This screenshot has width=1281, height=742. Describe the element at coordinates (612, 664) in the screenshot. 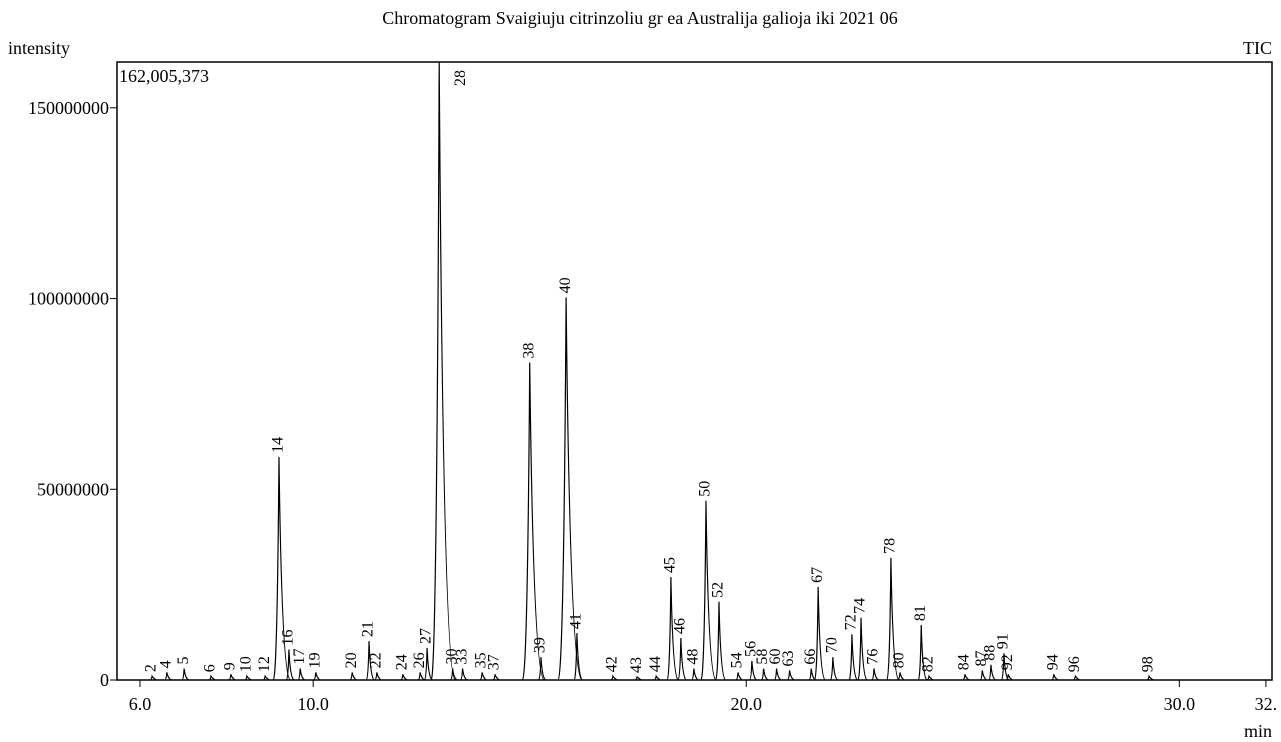

I see `peak-label: 42` at that location.